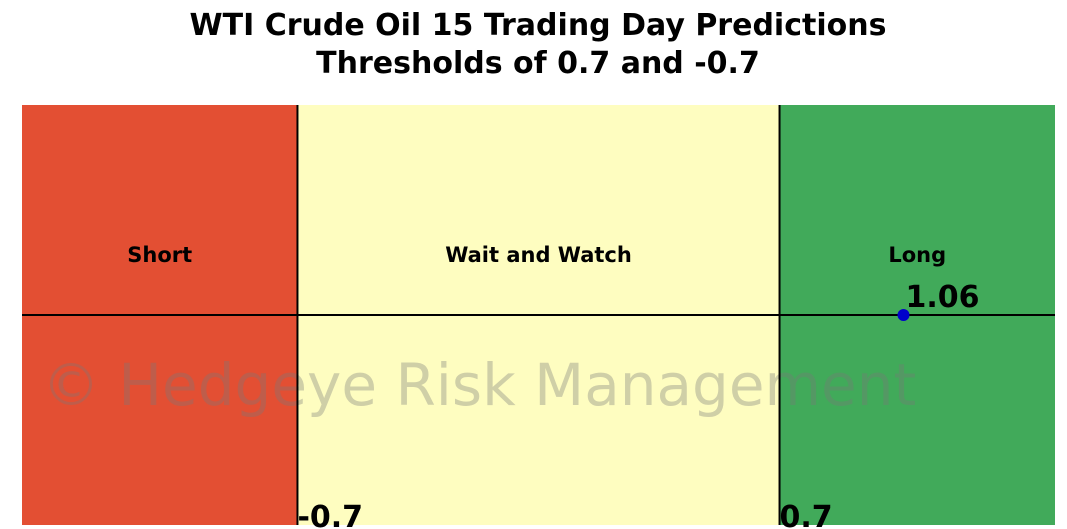 The image size is (1067, 529). Describe the element at coordinates (538, 255) in the screenshot. I see `zone-label: Wait and Watch` at that location.